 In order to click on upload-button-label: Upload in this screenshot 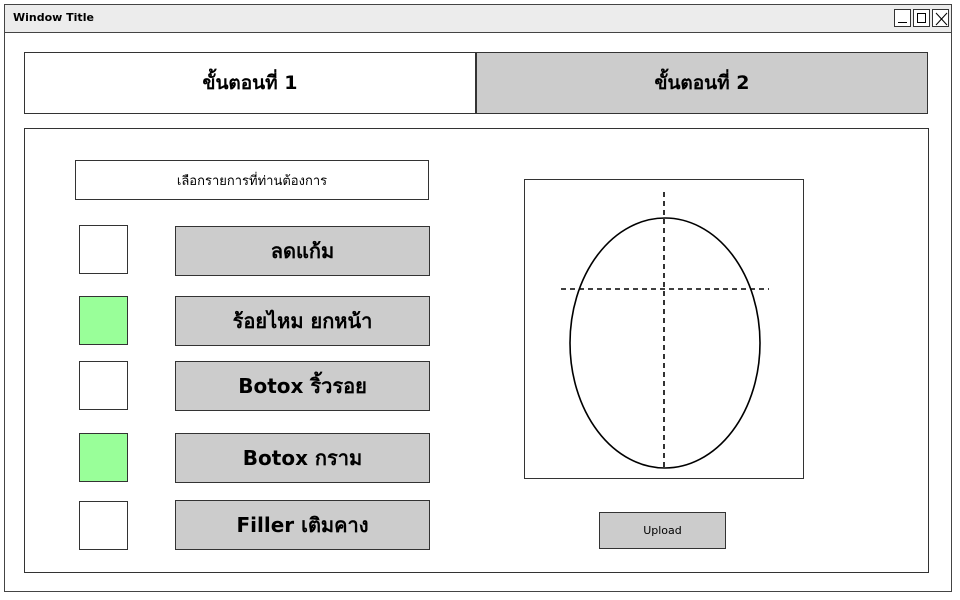, I will do `click(662, 530)`.